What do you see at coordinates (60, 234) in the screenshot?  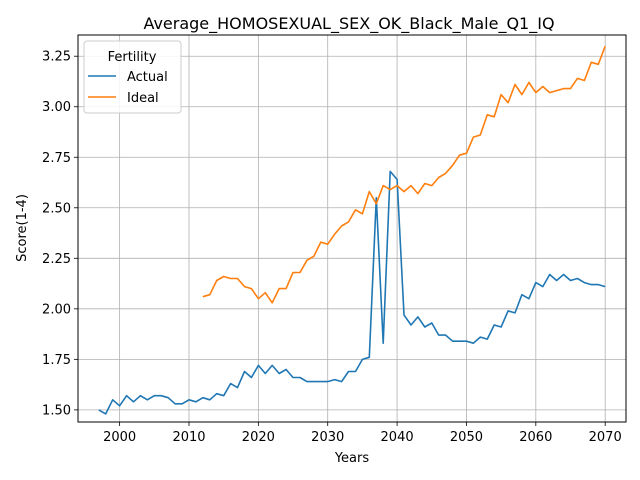 I see `y-axis: 1.50 1.75 2.00 2.25 2.50 2.75 3.00 3.25` at bounding box center [60, 234].